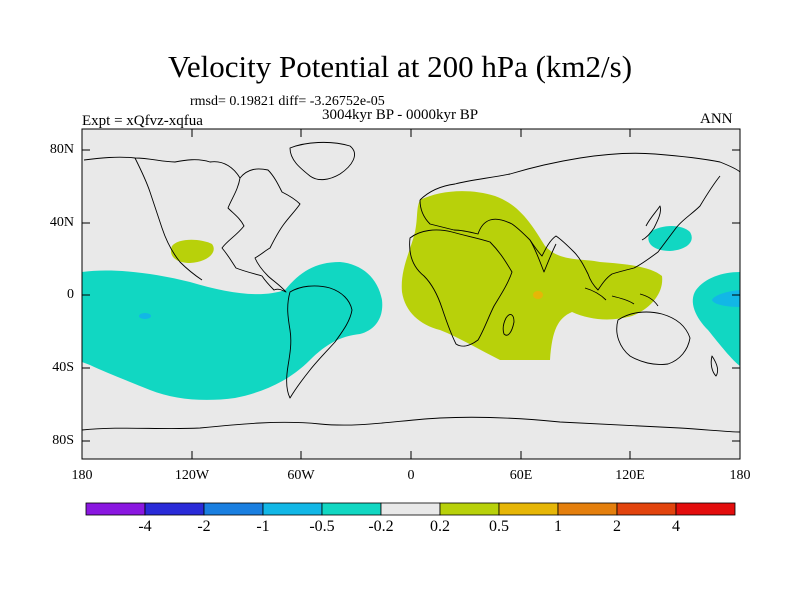 This screenshot has width=800, height=600. Describe the element at coordinates (319, 342) in the screenshot. I see `coast-south-america` at that location.